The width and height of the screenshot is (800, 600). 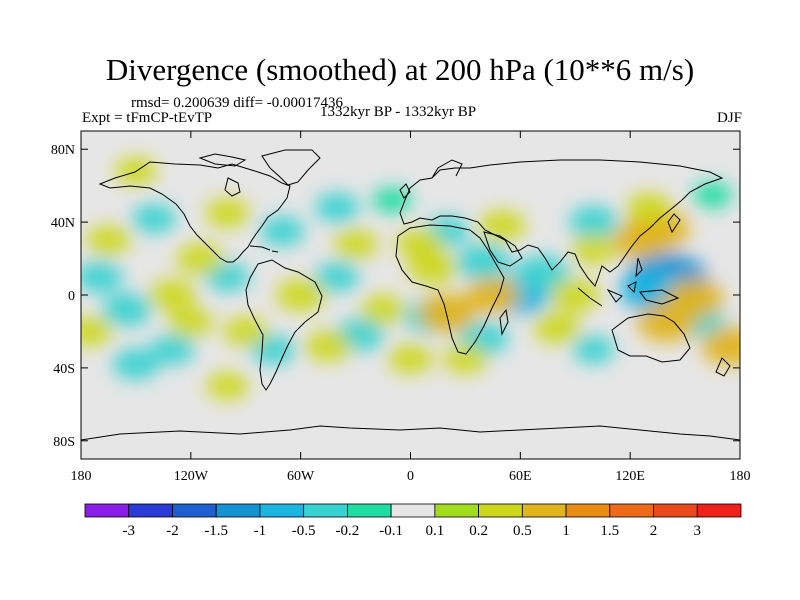 What do you see at coordinates (504, 322) in the screenshot?
I see `coast-madagascar` at bounding box center [504, 322].